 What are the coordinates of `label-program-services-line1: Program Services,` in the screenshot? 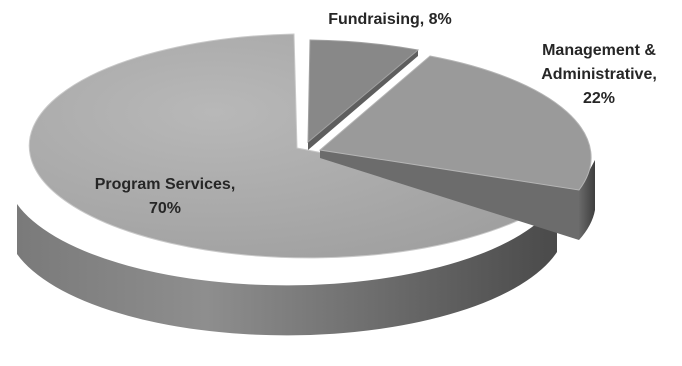 It's located at (165, 184).